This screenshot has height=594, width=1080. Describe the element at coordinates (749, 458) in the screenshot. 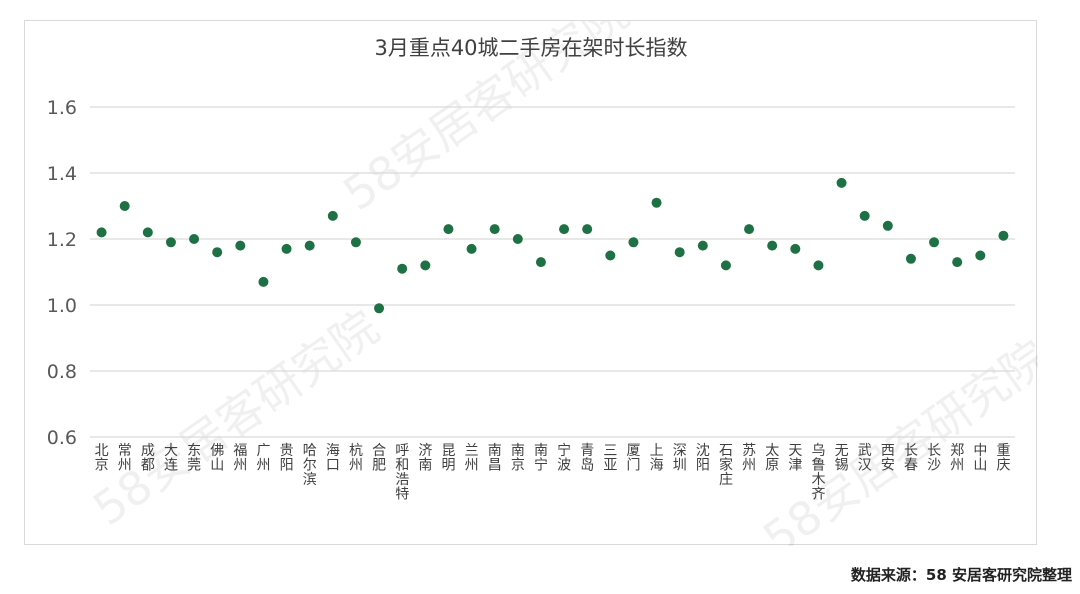

I see `x-category-label: 苏州` at that location.